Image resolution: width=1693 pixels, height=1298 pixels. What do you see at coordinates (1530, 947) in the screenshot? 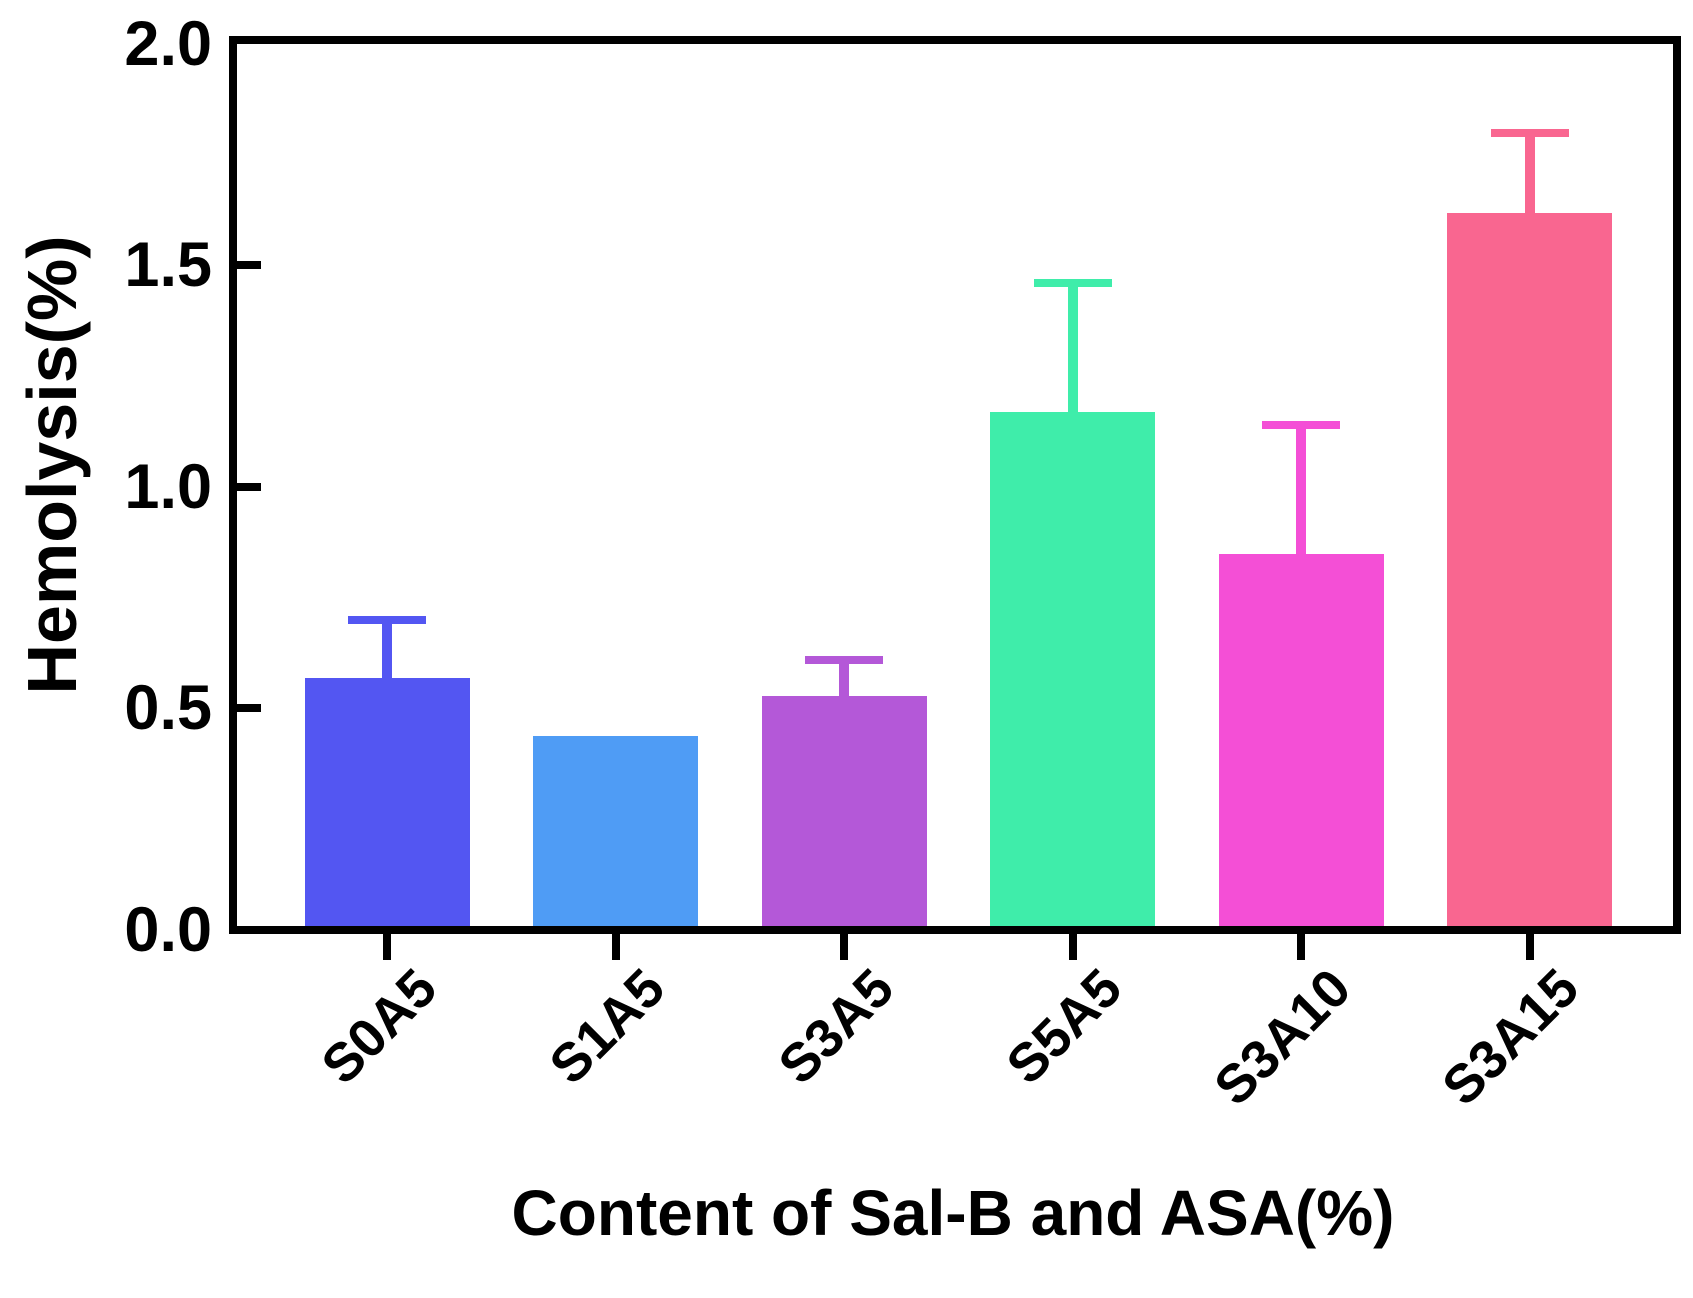
I see `x-tick-s3a15` at bounding box center [1530, 947].